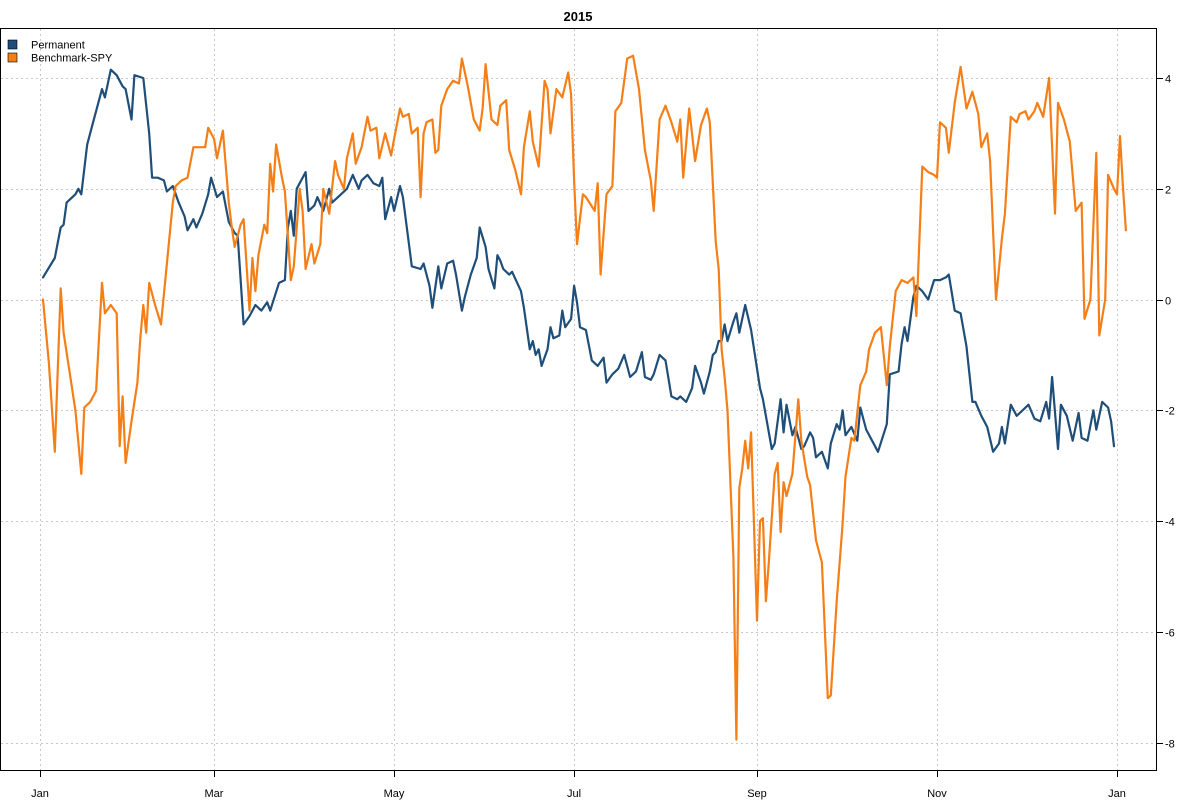  I want to click on y-axis: 4 2 0 -2 -4 -6 -8, so click(1166, 412).